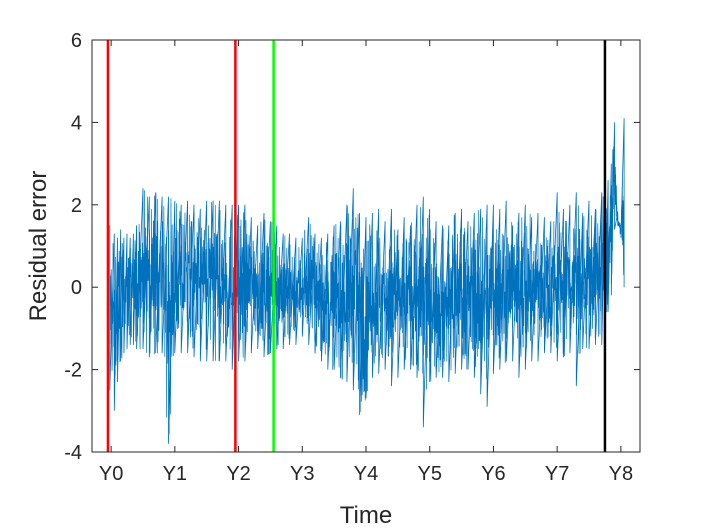 The image size is (709, 532). Describe the element at coordinates (73, 371) in the screenshot. I see `y-tick-label: -2` at that location.